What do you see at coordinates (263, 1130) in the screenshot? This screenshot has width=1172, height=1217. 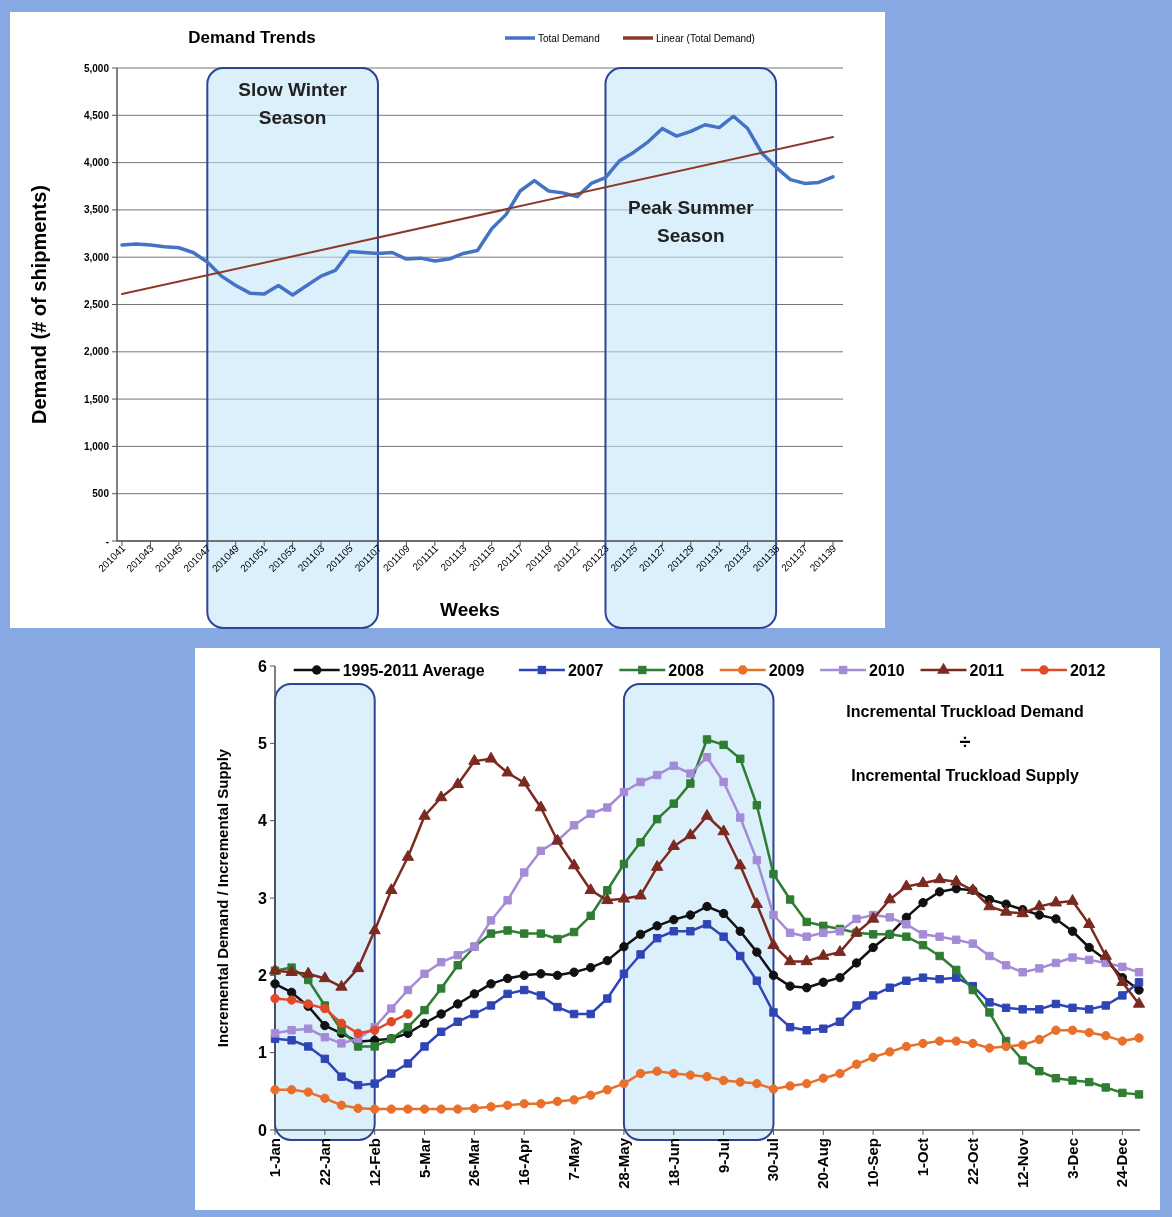 I see `y-tick-label: 0` at bounding box center [263, 1130].